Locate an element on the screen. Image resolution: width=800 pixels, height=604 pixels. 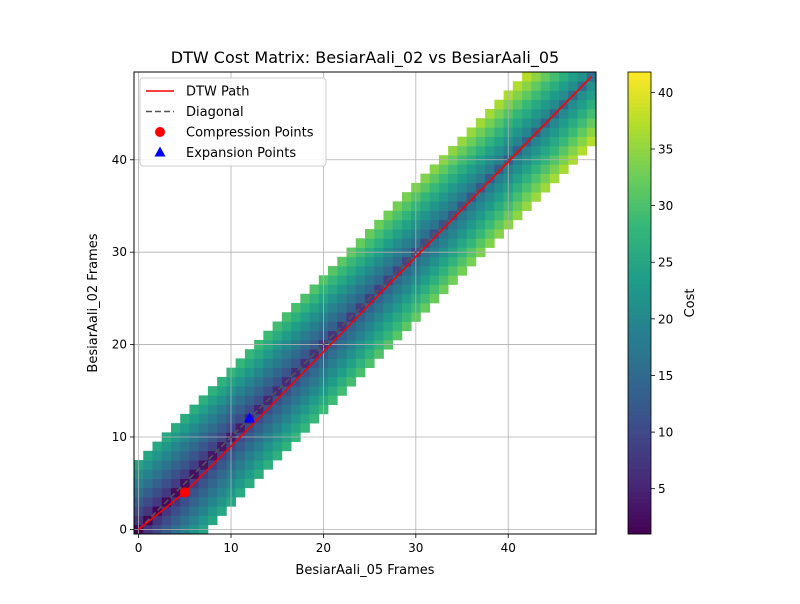
legend-label-expansion-points: Expansion Points is located at coordinates (241, 153).